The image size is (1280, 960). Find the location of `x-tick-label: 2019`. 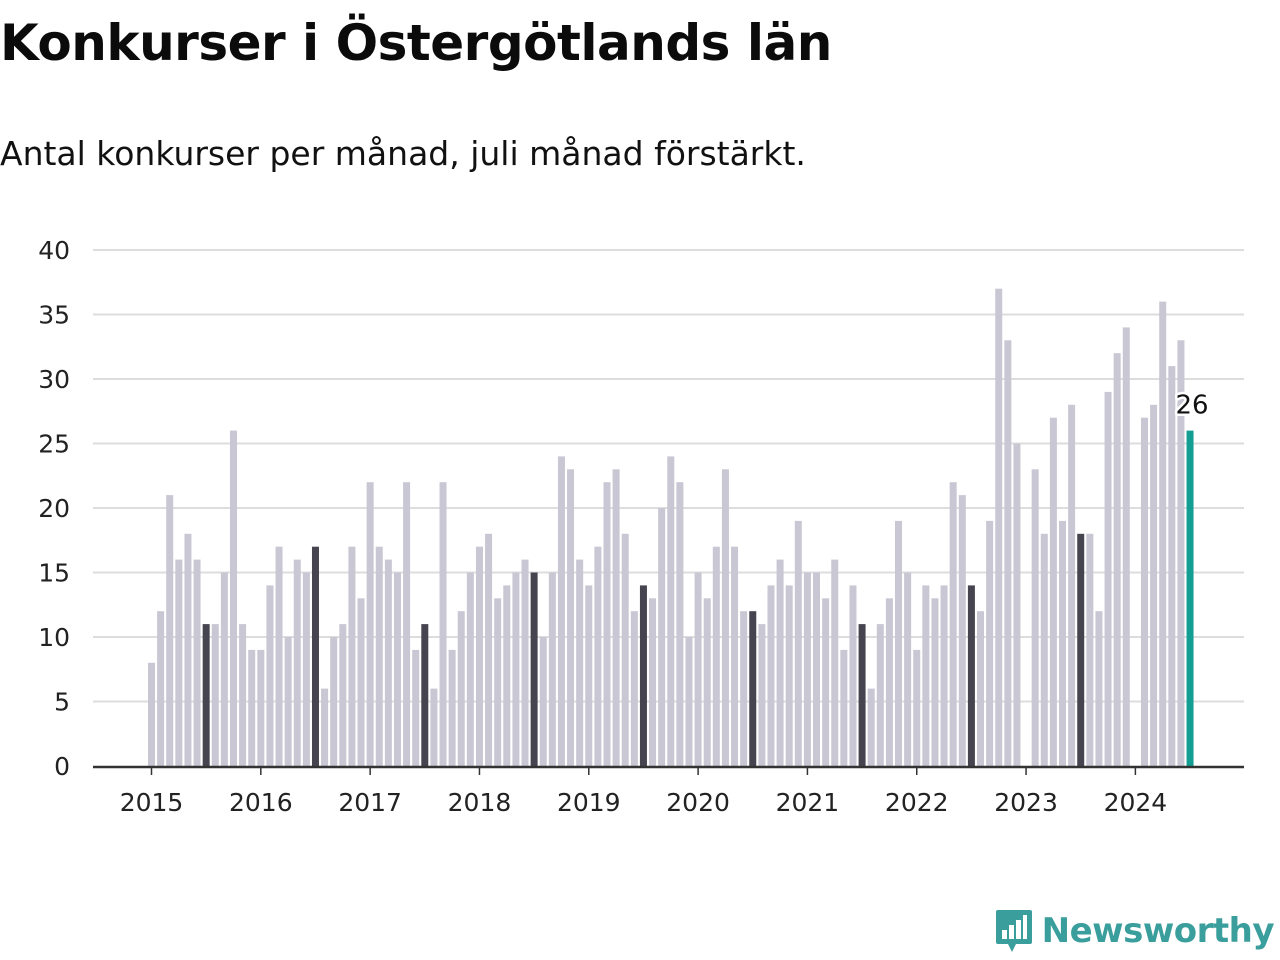

x-tick-label: 2019 is located at coordinates (589, 802).